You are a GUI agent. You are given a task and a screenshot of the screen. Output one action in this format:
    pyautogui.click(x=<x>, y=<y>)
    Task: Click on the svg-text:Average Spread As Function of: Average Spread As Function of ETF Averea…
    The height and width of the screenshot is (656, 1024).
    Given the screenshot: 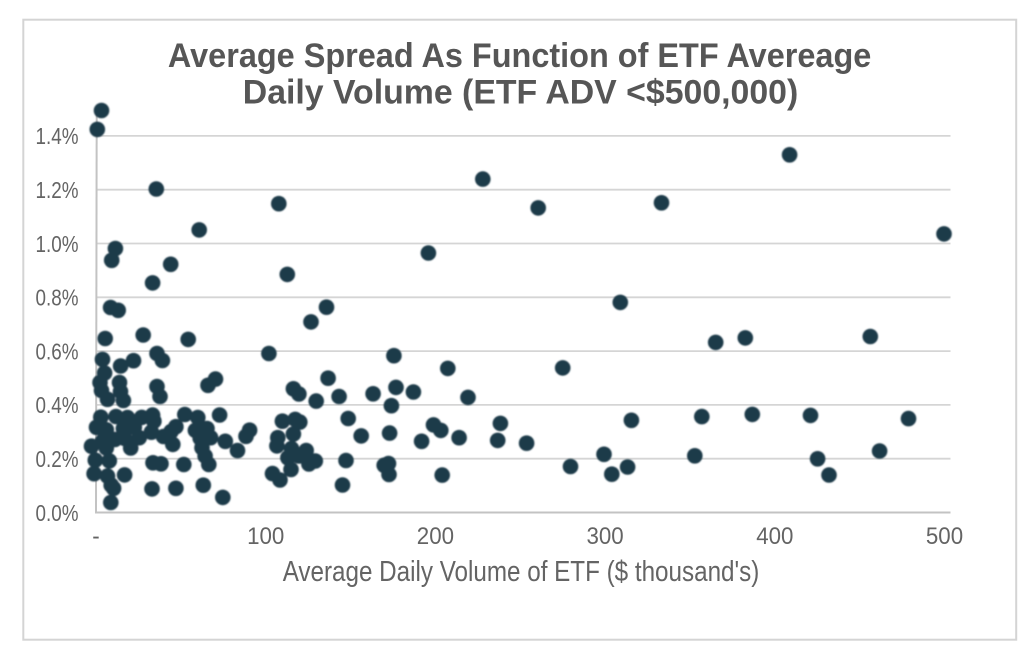 What is the action you would take?
    pyautogui.click(x=519, y=57)
    